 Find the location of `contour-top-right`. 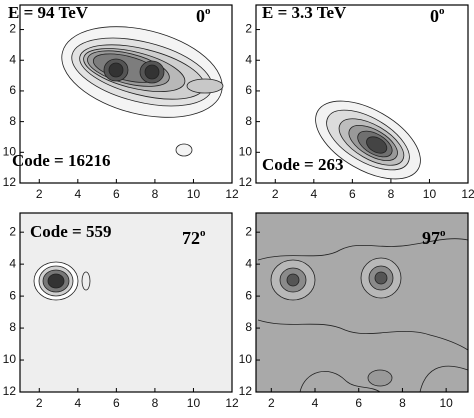

contour-top-right is located at coordinates (368, 140).